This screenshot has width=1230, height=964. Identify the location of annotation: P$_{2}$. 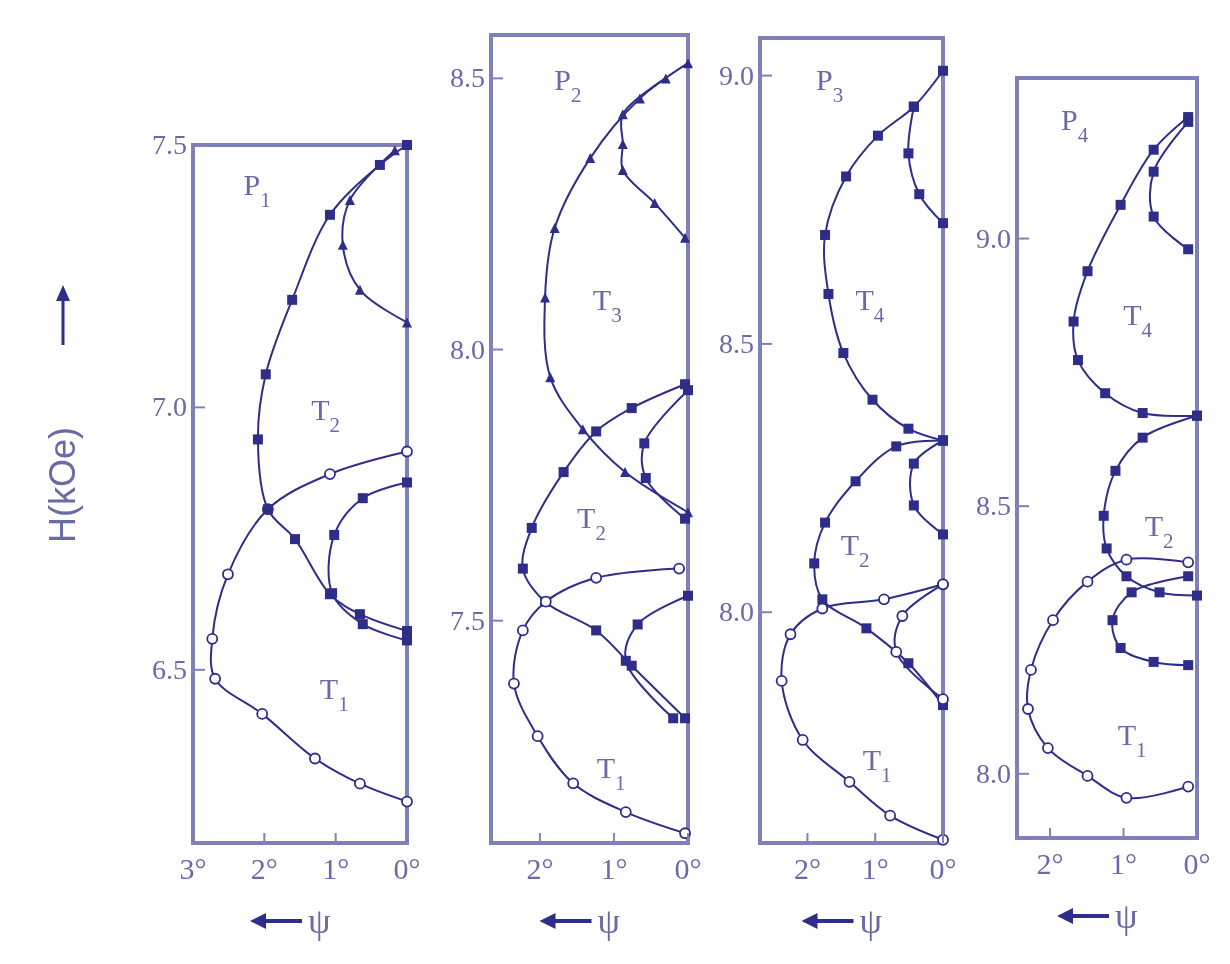
(568, 85).